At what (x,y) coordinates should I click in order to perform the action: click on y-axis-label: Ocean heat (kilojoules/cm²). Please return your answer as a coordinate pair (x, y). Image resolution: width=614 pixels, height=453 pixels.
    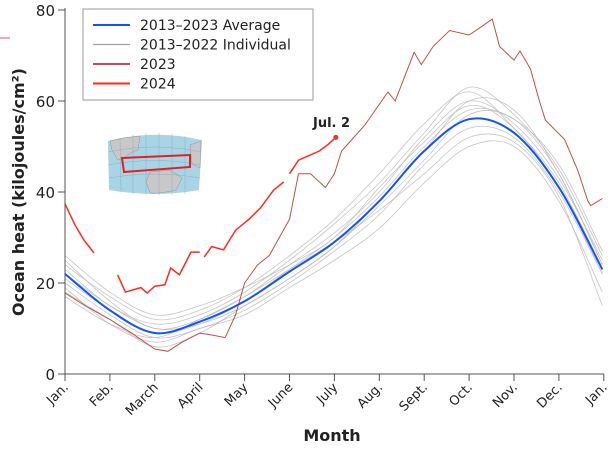
    Looking at the image, I should click on (18, 192).